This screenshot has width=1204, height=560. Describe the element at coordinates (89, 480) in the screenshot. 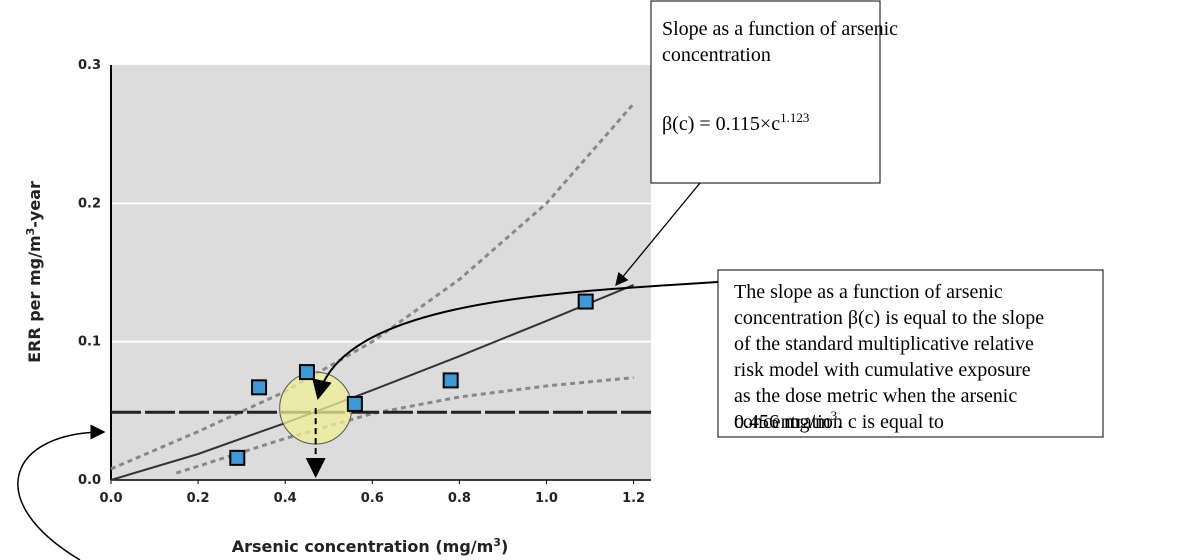

I see `y-tick-label: 0.0` at that location.